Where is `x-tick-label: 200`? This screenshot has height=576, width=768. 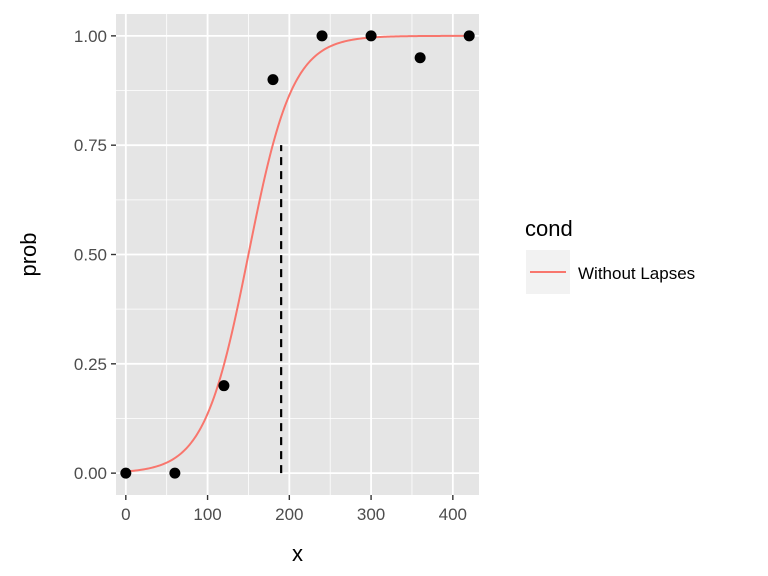
x-tick-label: 200 is located at coordinates (289, 514).